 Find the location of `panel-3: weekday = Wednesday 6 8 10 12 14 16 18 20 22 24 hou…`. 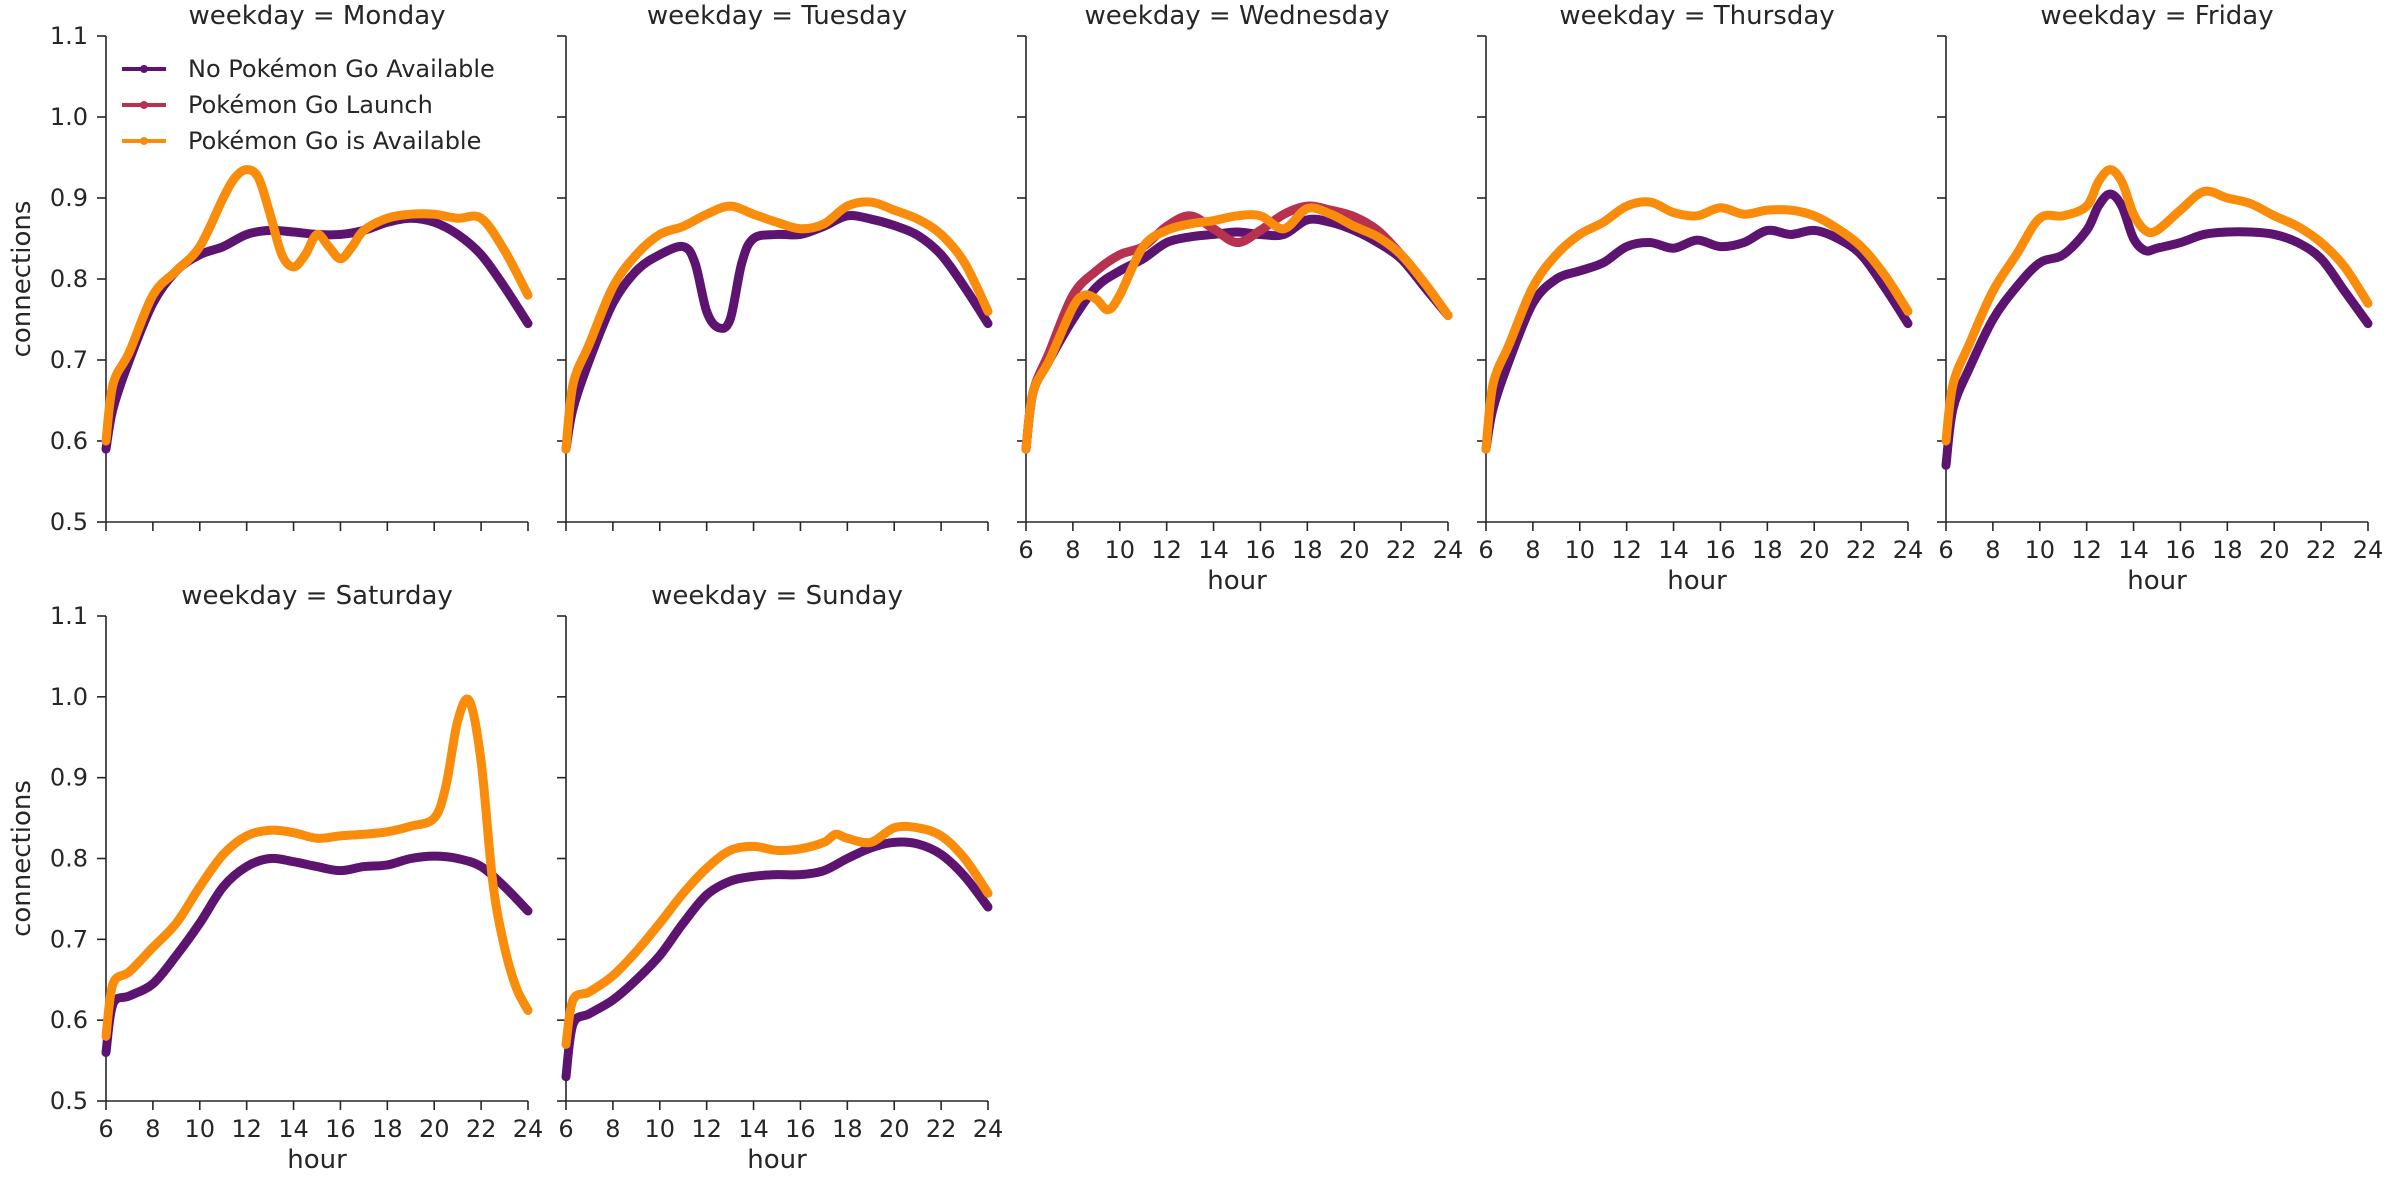

panel-3: weekday = Wednesday 6 8 10 12 14 16 18 20 22 24 hou… is located at coordinates (1240, 298).